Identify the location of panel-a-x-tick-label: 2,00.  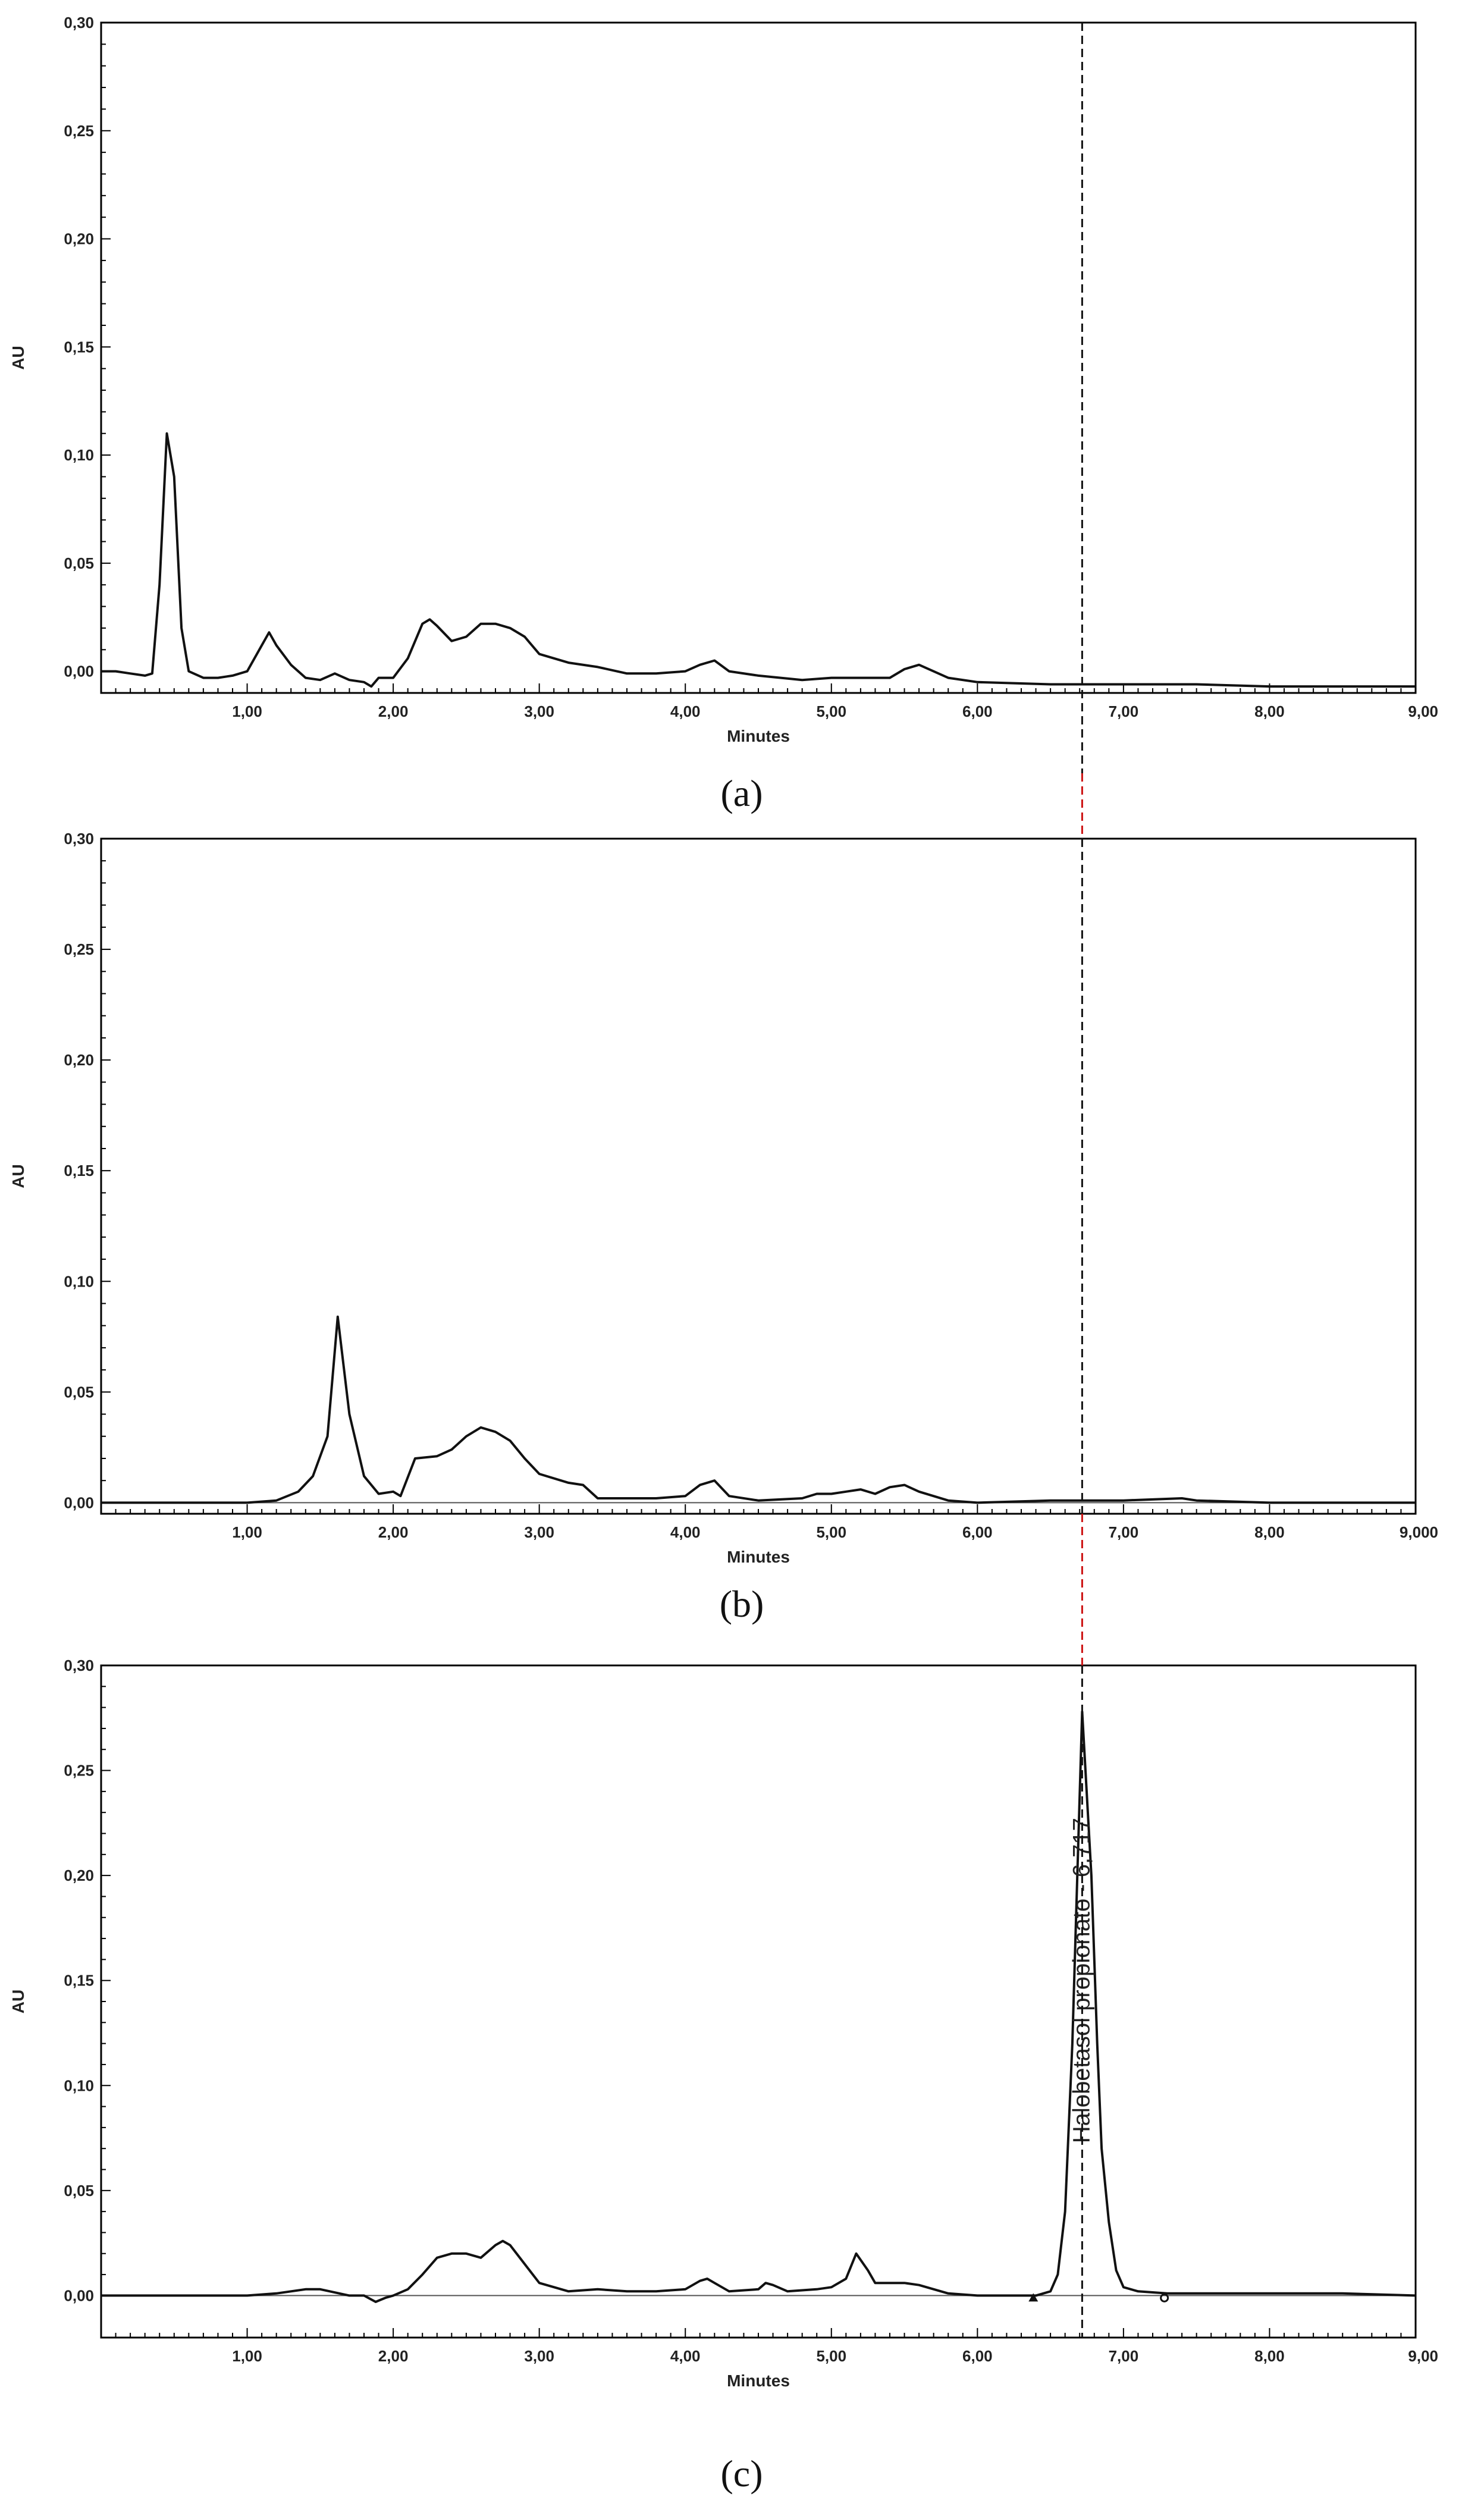
(393, 711).